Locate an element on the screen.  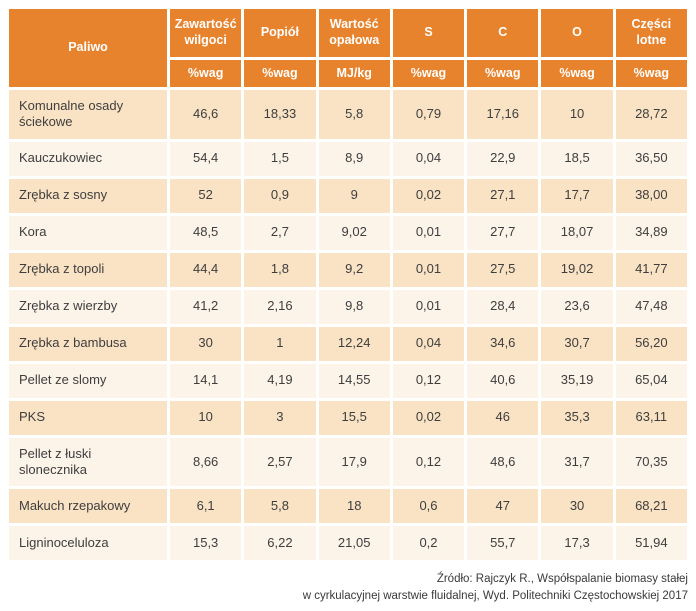
value-cell: 0,02 is located at coordinates (428, 195).